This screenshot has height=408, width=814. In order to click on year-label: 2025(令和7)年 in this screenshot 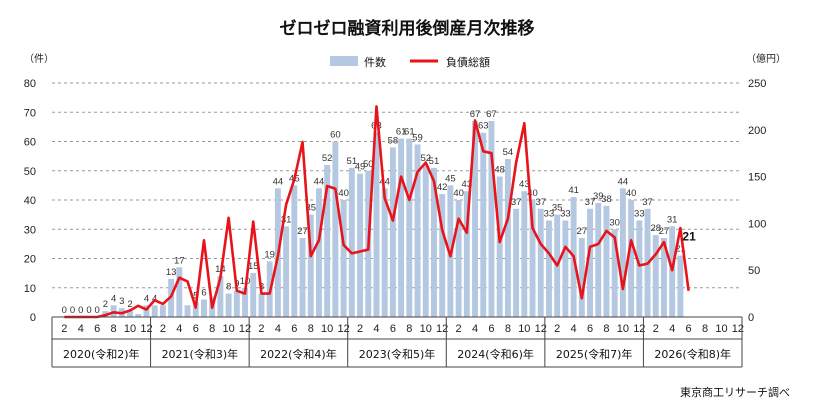, I will do `click(594, 354)`.